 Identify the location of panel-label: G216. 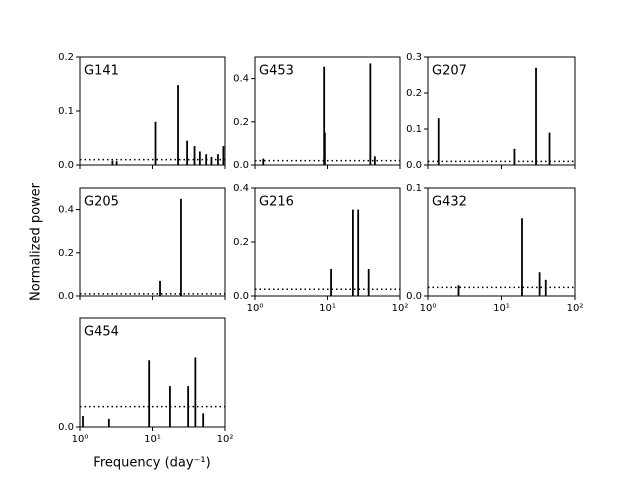
(276, 202).